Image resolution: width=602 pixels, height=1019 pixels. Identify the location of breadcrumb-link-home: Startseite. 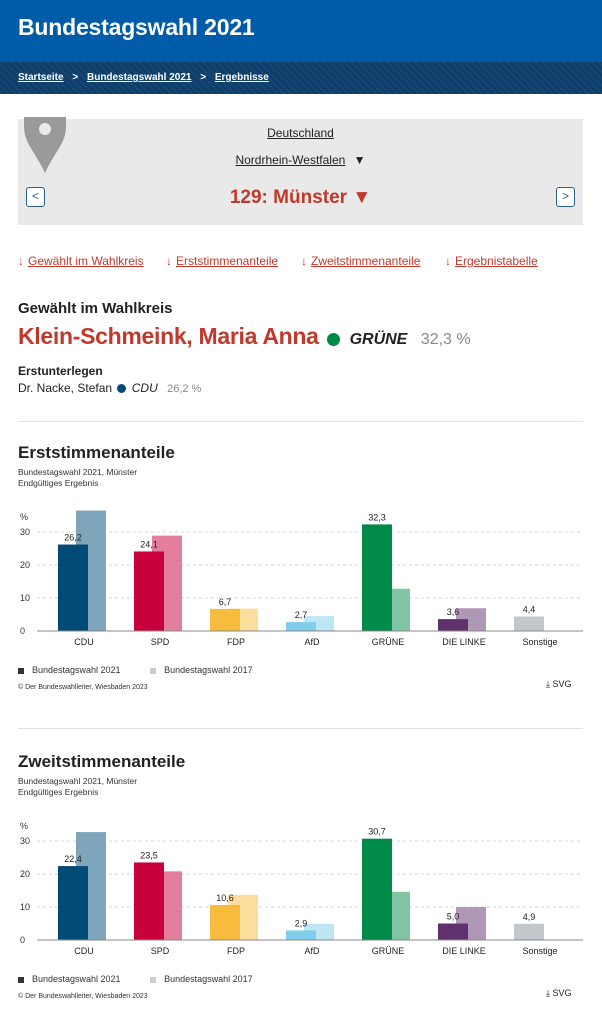
(41, 77).